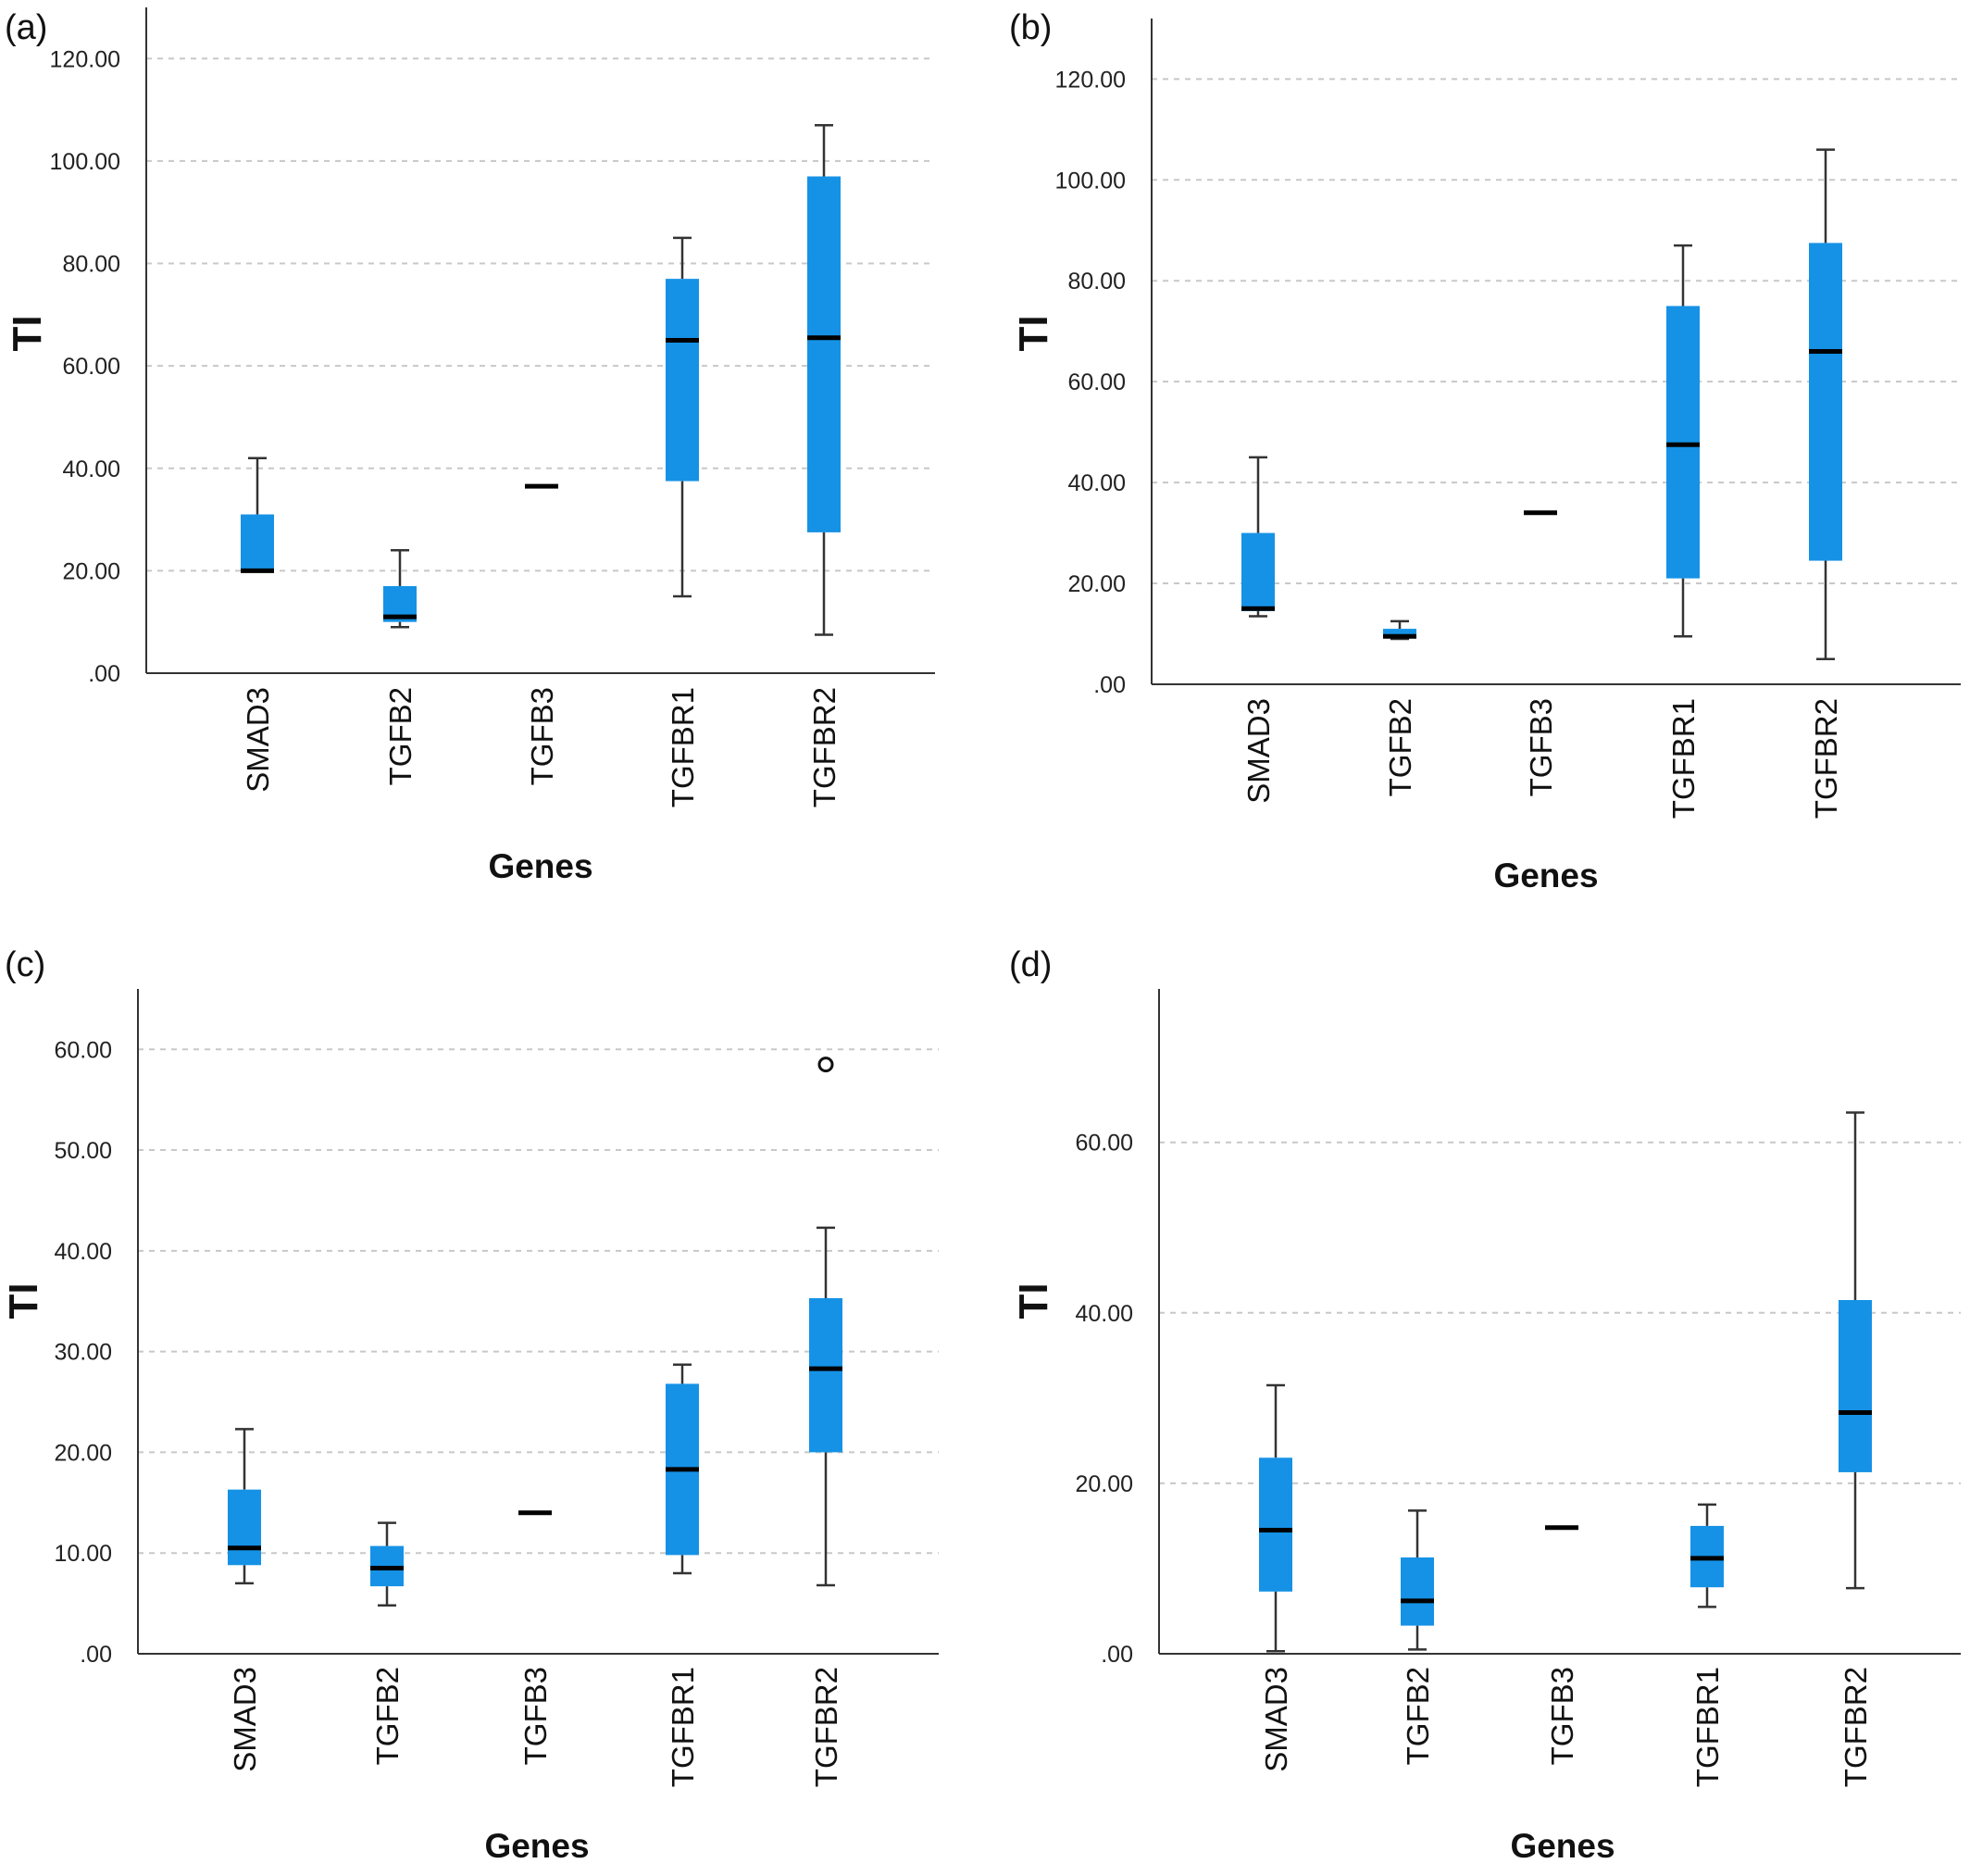 The image size is (1970, 1876). Describe the element at coordinates (1030, 27) in the screenshot. I see `panel-label: (b)` at that location.